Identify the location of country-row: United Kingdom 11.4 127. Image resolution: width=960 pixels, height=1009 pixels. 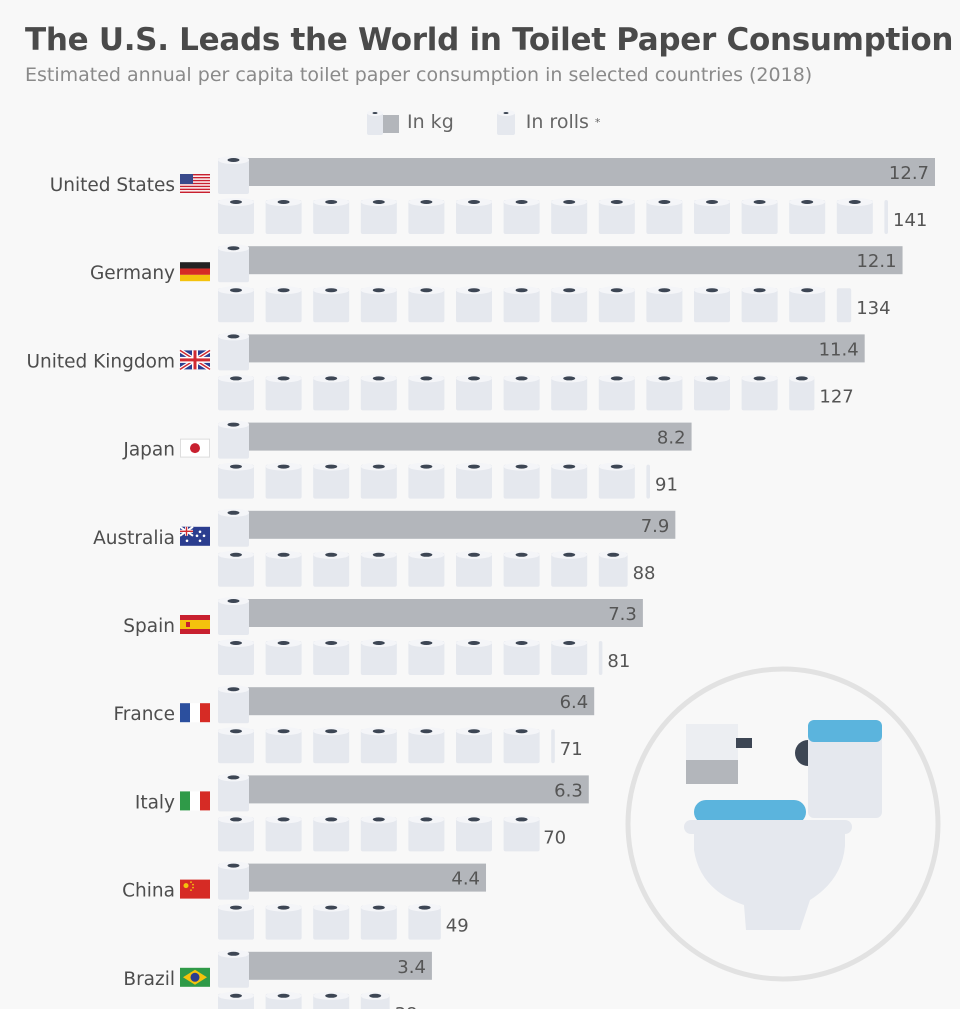
(446, 371).